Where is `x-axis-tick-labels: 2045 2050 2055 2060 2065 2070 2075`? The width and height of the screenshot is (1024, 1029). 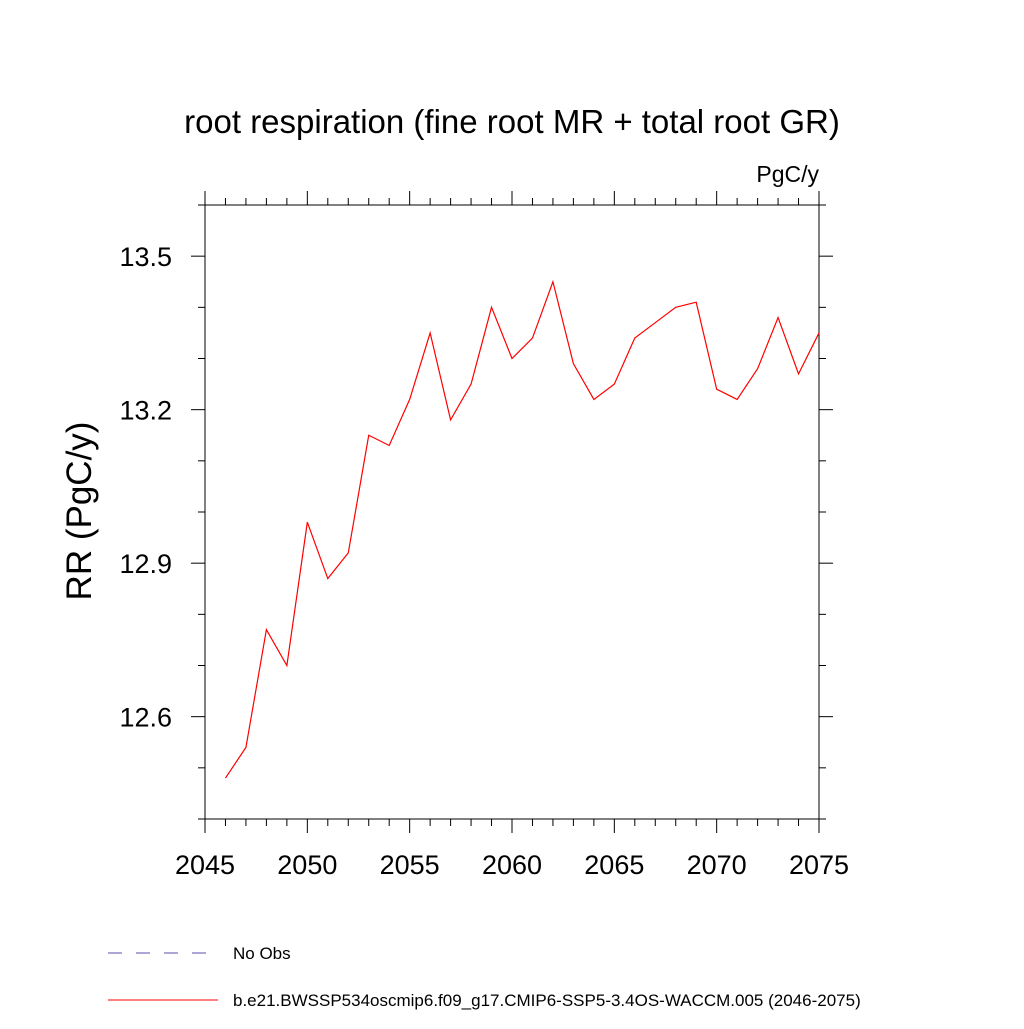
x-axis-tick-labels: 2045 2050 2055 2060 2065 2070 2075 is located at coordinates (512, 865).